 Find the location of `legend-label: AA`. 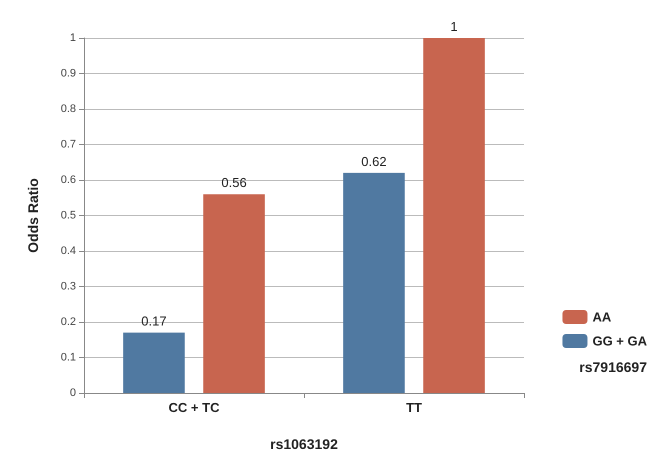

legend-label: AA is located at coordinates (602, 317).